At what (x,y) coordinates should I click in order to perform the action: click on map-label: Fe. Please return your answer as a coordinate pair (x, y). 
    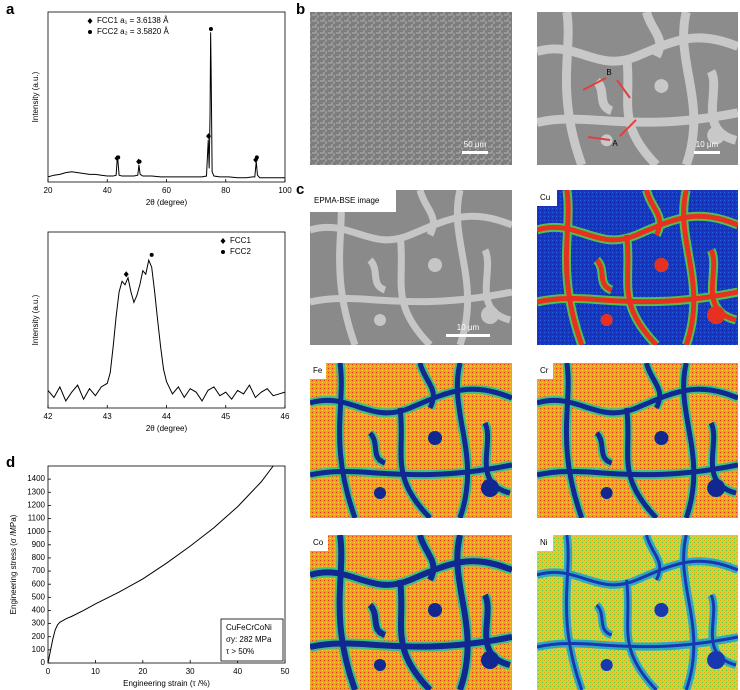
    Looking at the image, I should click on (318, 370).